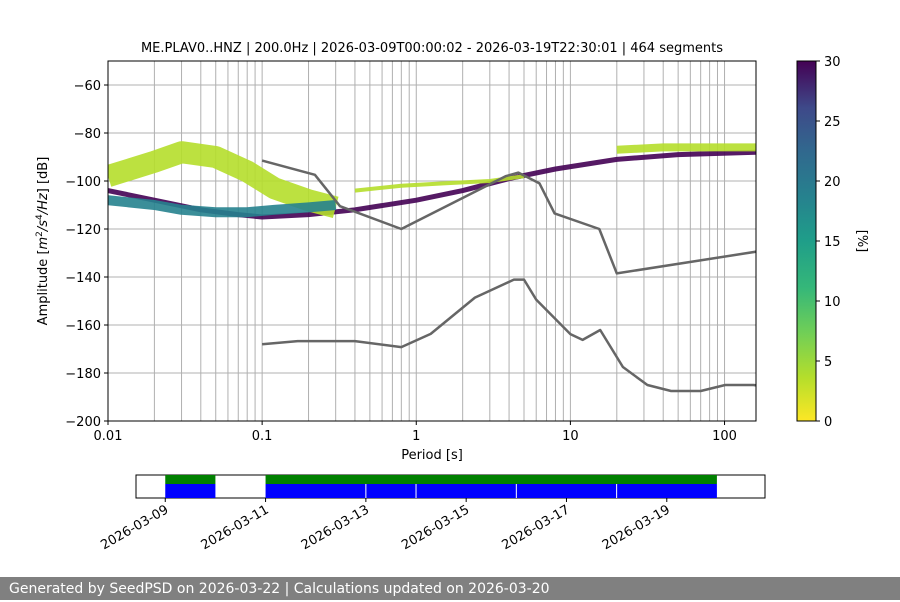 The width and height of the screenshot is (900, 602). What do you see at coordinates (86, 254) in the screenshot?
I see `y-axis-ticks: −60 −80 −100 −120 −140 −160 −180 −200` at bounding box center [86, 254].